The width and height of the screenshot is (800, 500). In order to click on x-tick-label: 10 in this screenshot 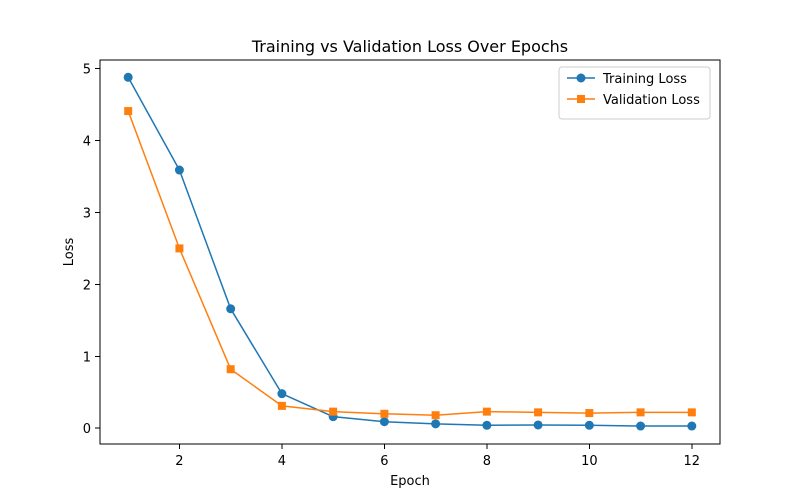, I will do `click(589, 461)`.